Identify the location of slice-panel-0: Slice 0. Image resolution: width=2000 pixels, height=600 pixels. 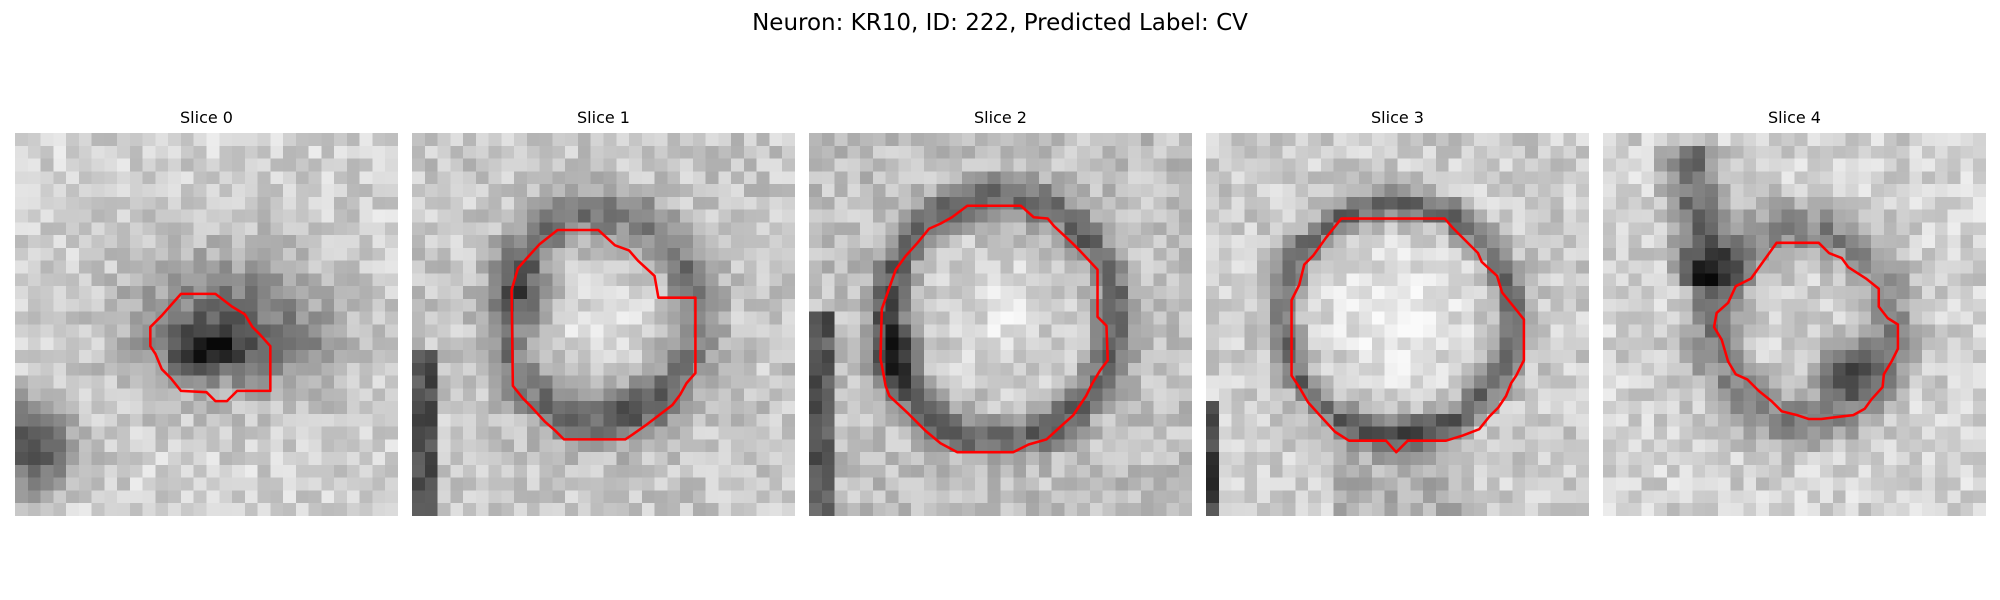
(206, 311).